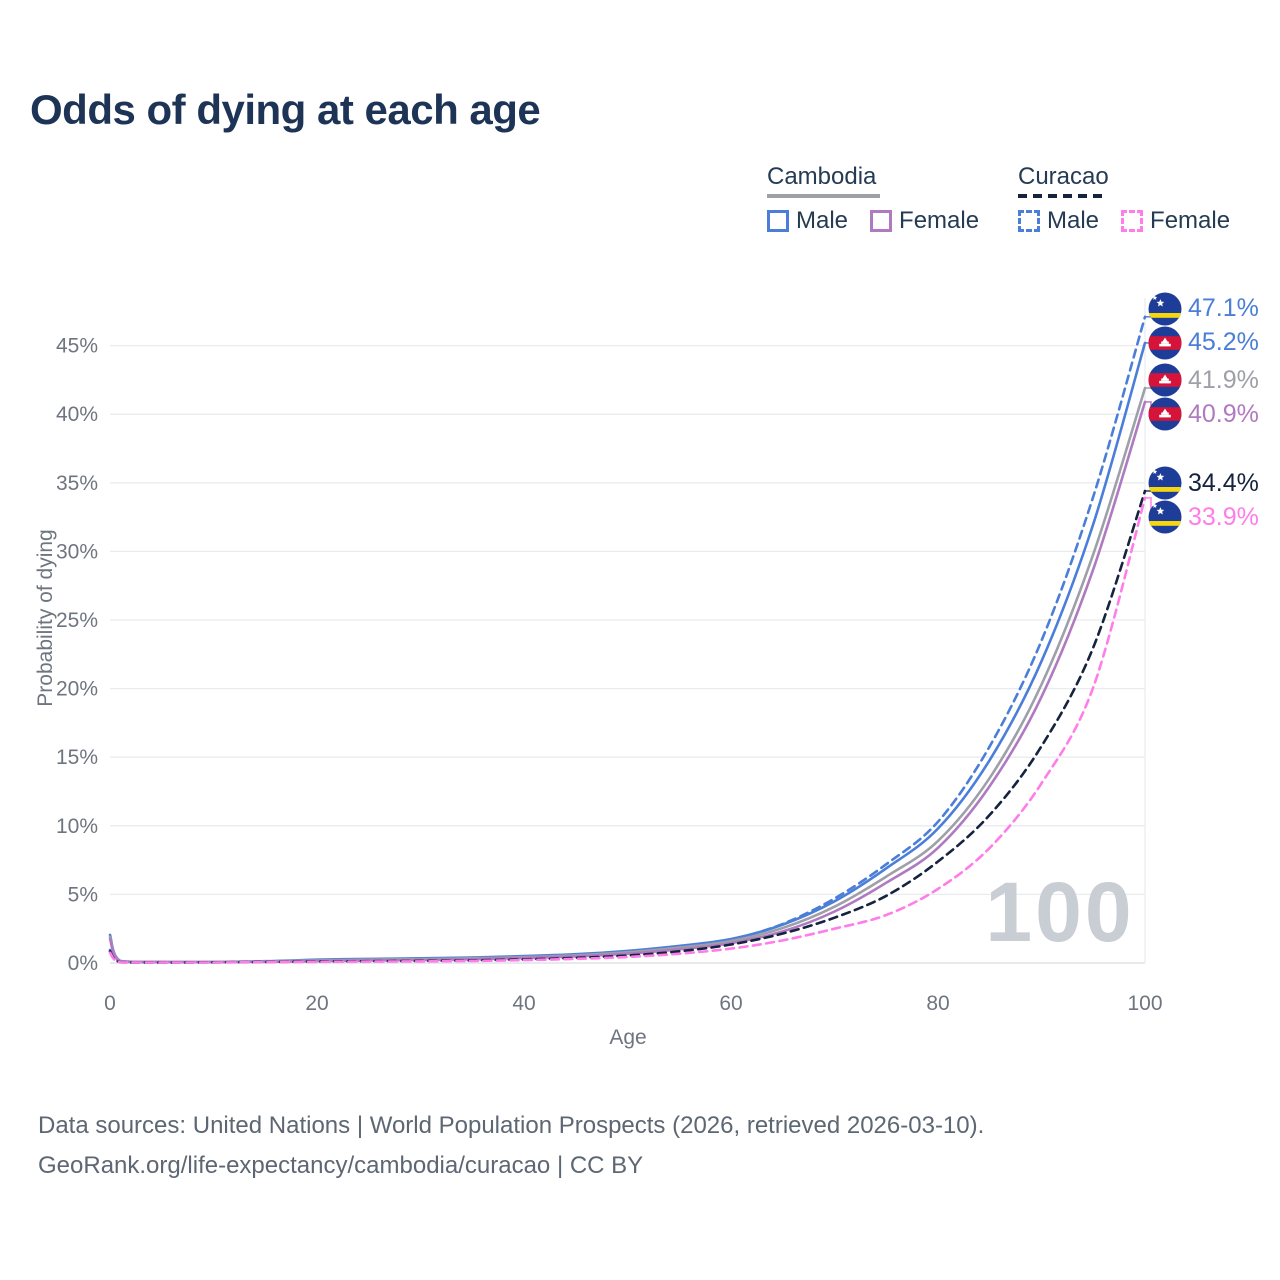 Image resolution: width=1280 pixels, height=1280 pixels. I want to click on end-label-cambodia-male: 45.2%, so click(1203, 343).